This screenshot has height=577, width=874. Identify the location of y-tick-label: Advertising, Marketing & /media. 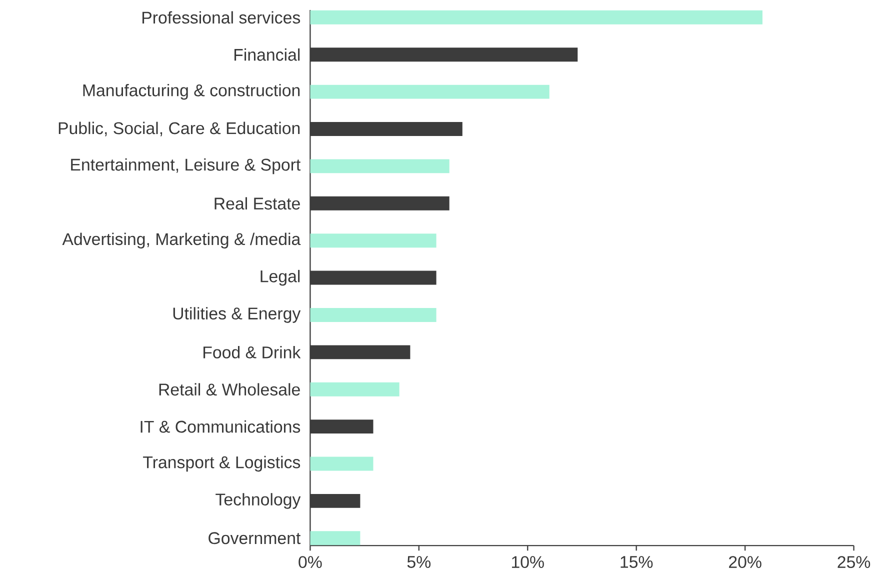
(181, 240).